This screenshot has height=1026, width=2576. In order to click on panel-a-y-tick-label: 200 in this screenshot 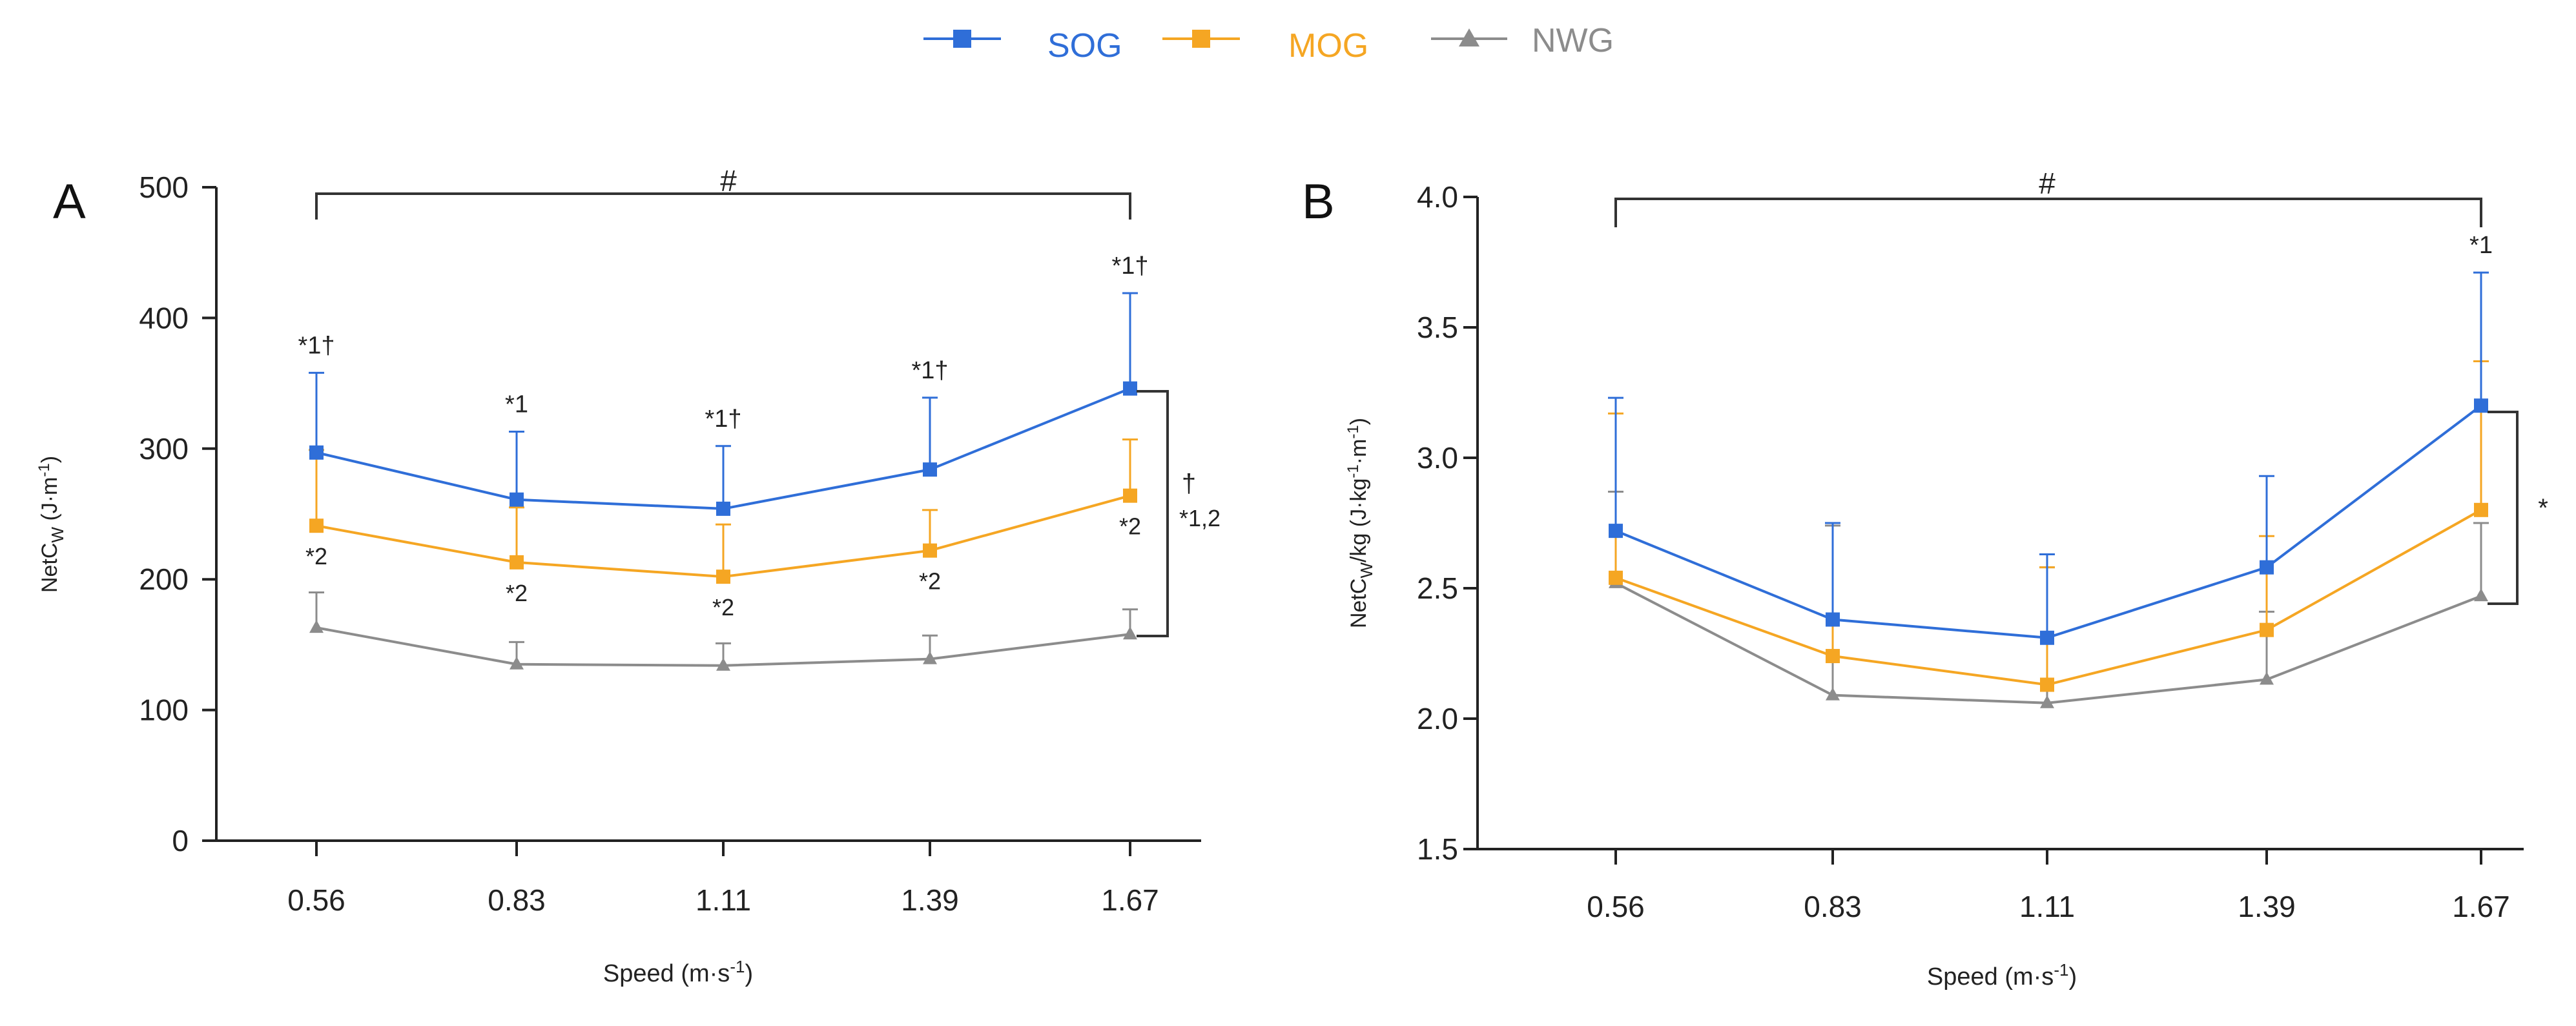, I will do `click(164, 579)`.